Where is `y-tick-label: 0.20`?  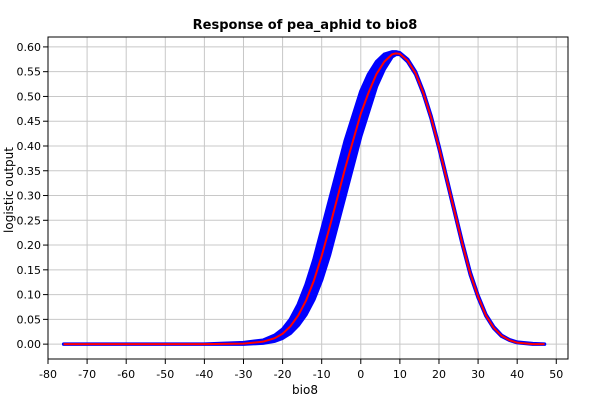 y-tick-label: 0.20 is located at coordinates (29, 245).